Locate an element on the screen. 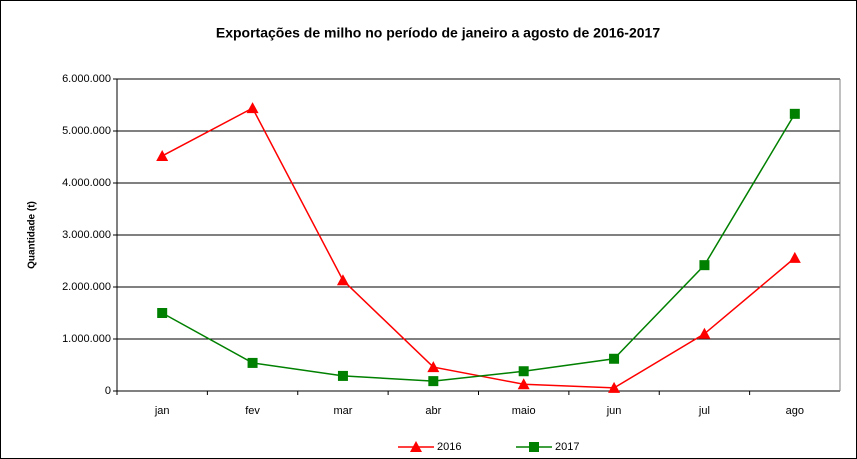 Image resolution: width=857 pixels, height=459 pixels. x-tick-label: ago is located at coordinates (795, 411).